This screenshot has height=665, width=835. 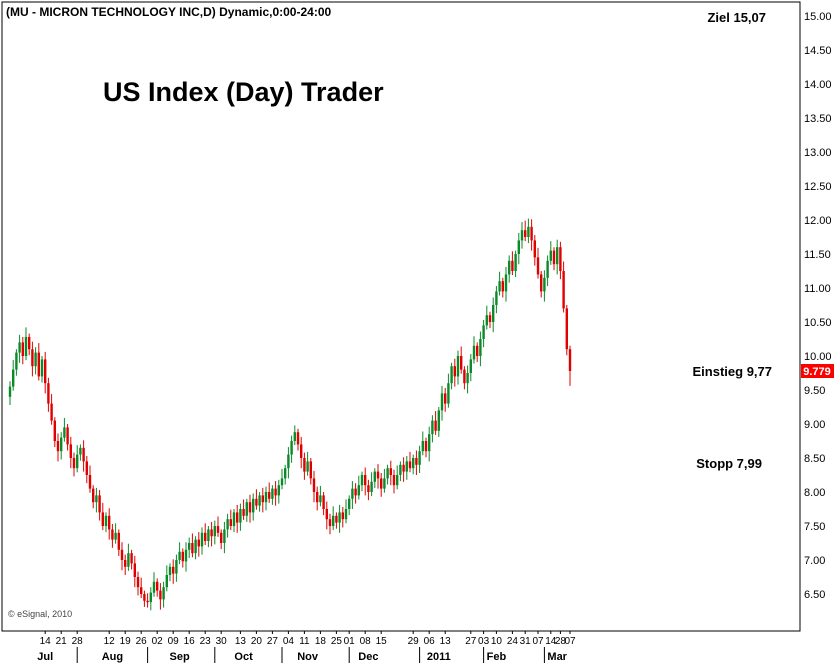 What do you see at coordinates (814, 391) in the screenshot?
I see `price-tick-label: 9.50` at bounding box center [814, 391].